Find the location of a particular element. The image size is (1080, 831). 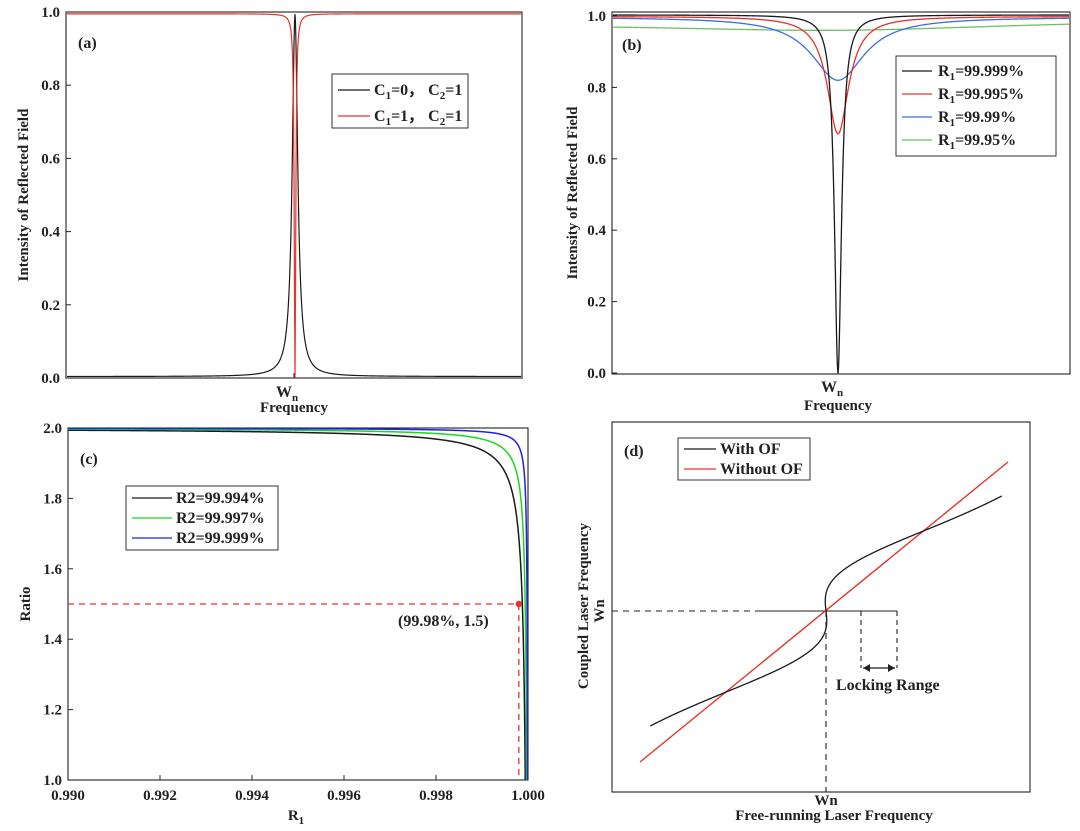

panel-b-y-tick-label-0: 0.0 is located at coordinates (596, 374).